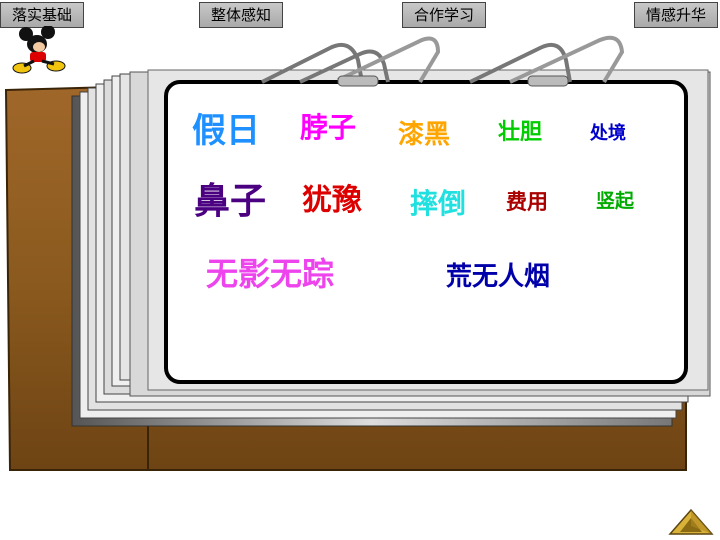 Image resolution: width=720 pixels, height=540 pixels. Describe the element at coordinates (547, 59) in the screenshot. I see `binder-clip-right` at that location.